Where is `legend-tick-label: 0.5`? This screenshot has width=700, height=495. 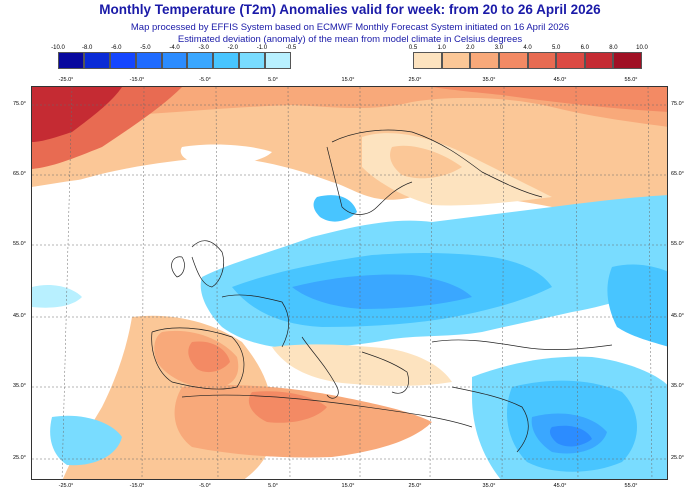
legend-tick-label: 0.5 is located at coordinates (413, 48).